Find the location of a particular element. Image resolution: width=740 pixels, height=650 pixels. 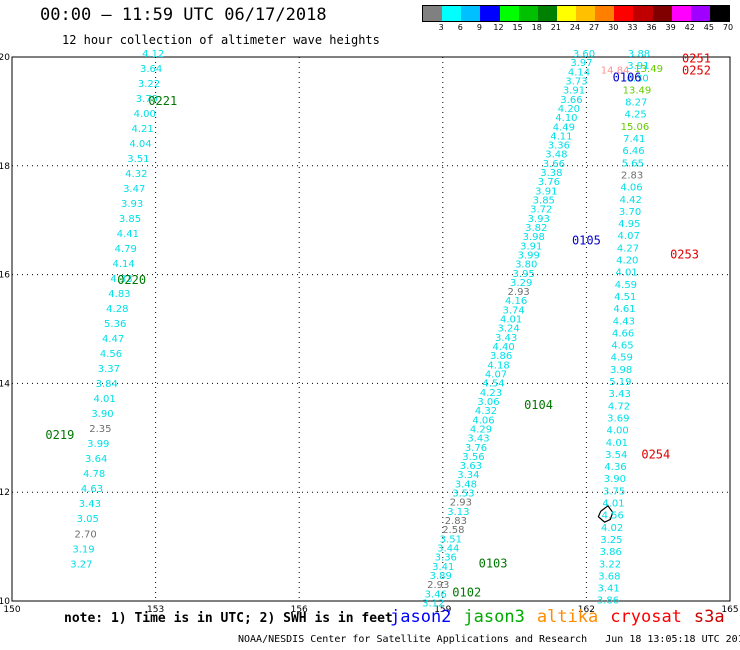

wave-height-value: 3.29 is located at coordinates (521, 283).